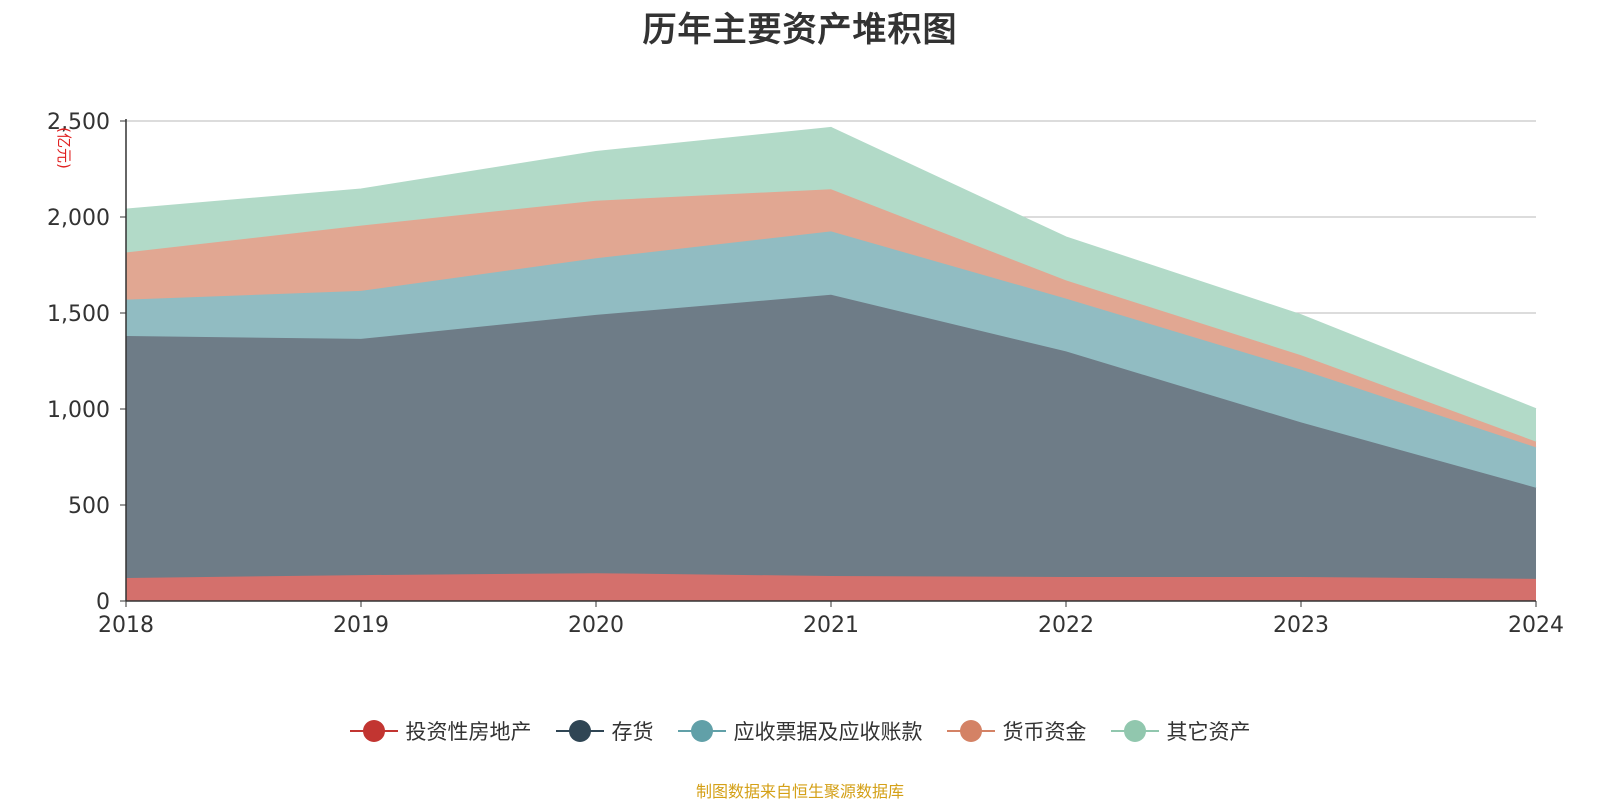 Image resolution: width=1600 pixels, height=802 pixels. What do you see at coordinates (1301, 625) in the screenshot?
I see `x-tick-label-2023: 2023` at bounding box center [1301, 625].